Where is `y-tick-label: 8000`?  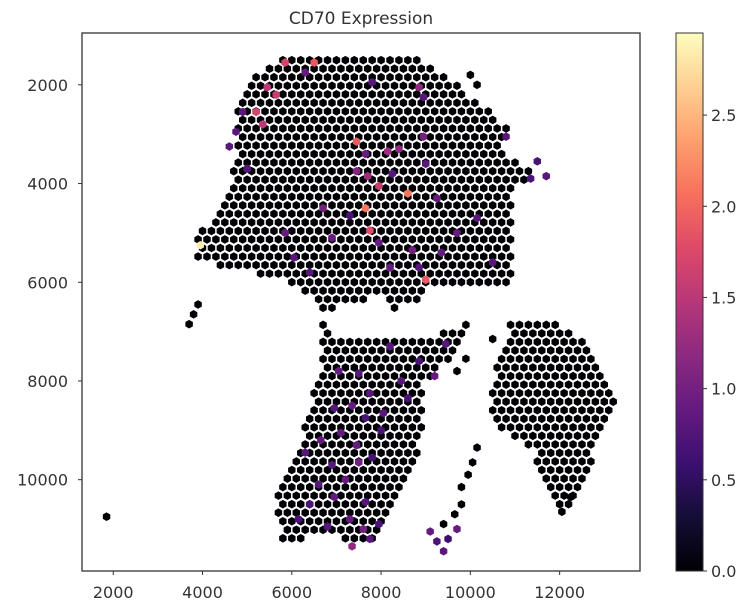 y-tick-label: 8000 is located at coordinates (47, 381).